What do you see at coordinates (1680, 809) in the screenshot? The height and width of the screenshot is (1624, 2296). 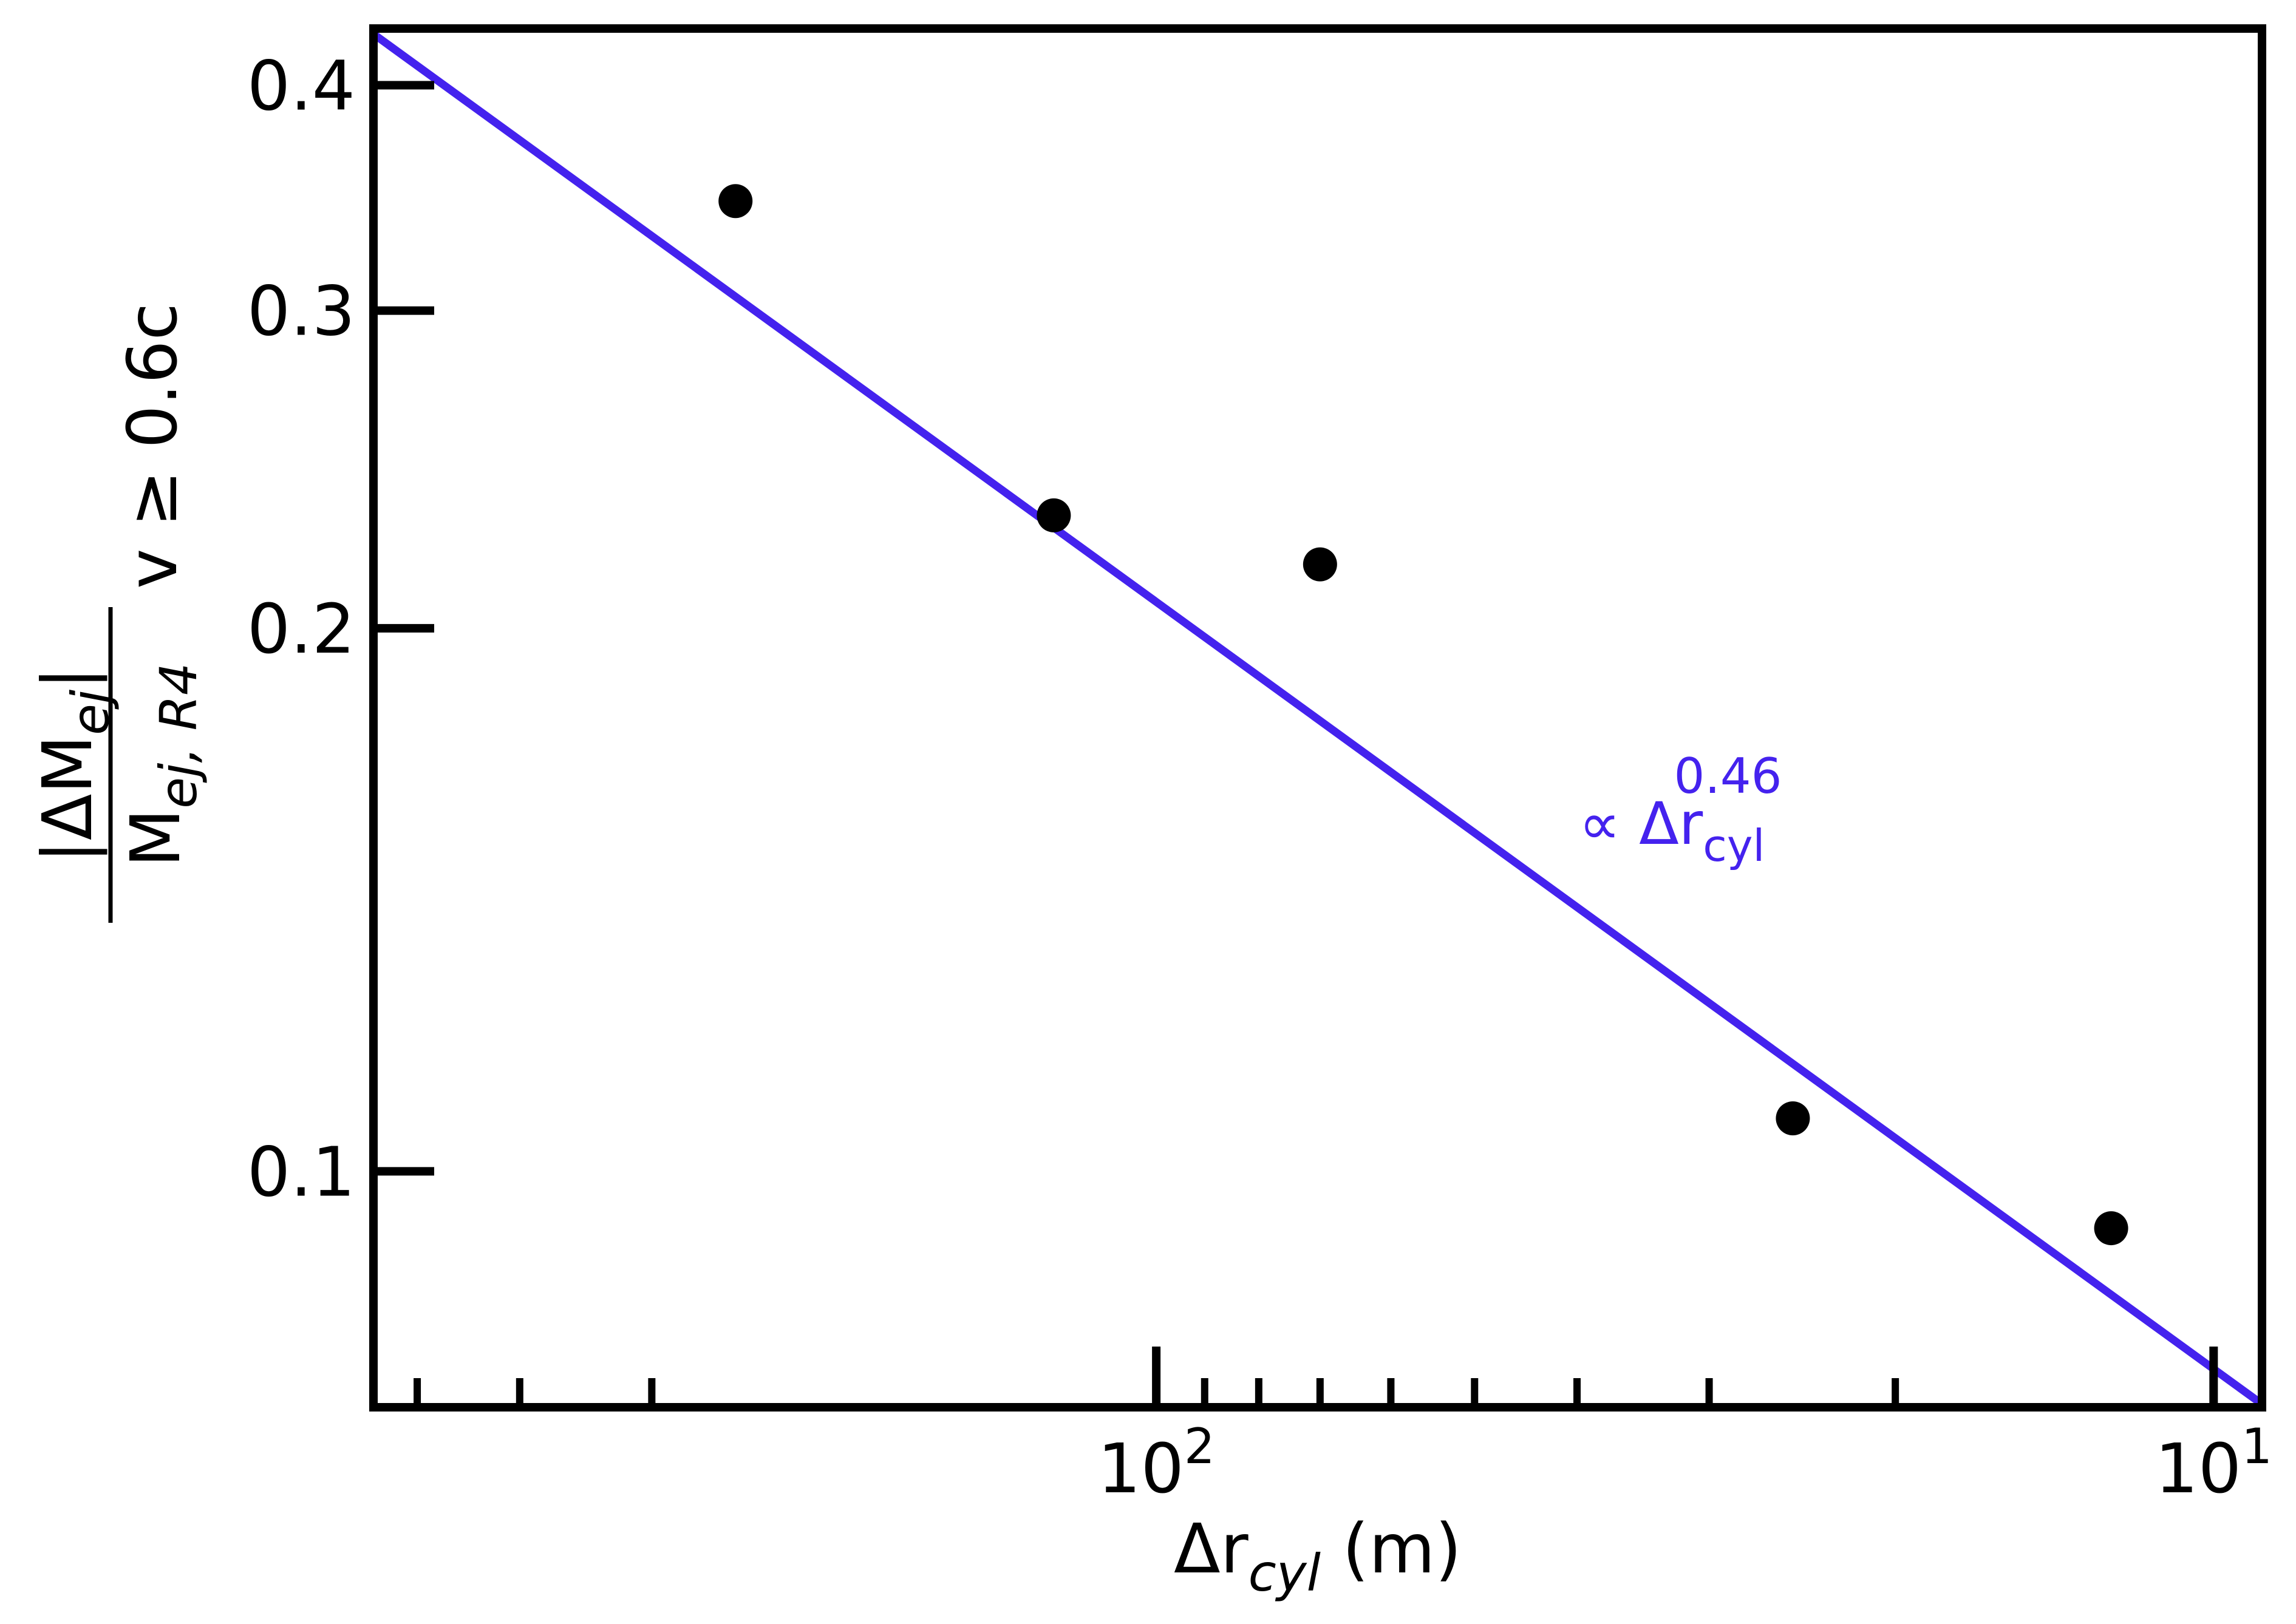 I see `fit-annotation: ∝ Δrcyl0.46` at bounding box center [1680, 809].